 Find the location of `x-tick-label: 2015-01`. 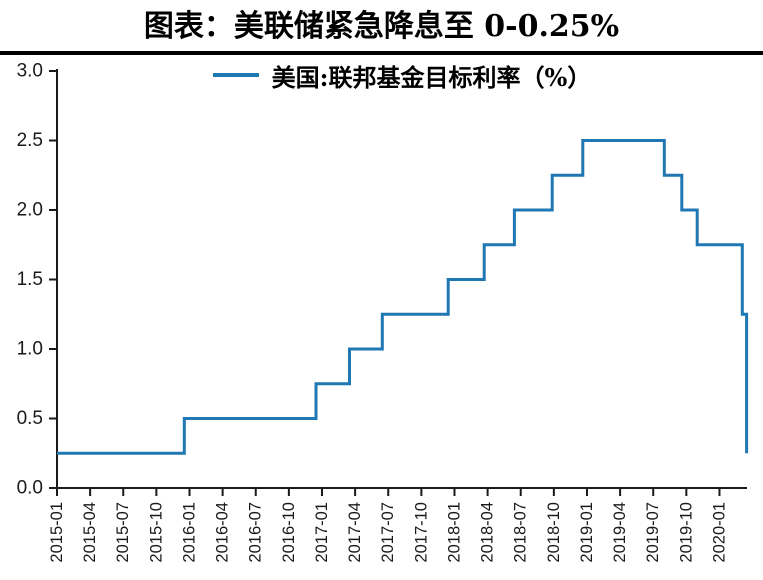

x-tick-label: 2015-01 is located at coordinates (57, 532).